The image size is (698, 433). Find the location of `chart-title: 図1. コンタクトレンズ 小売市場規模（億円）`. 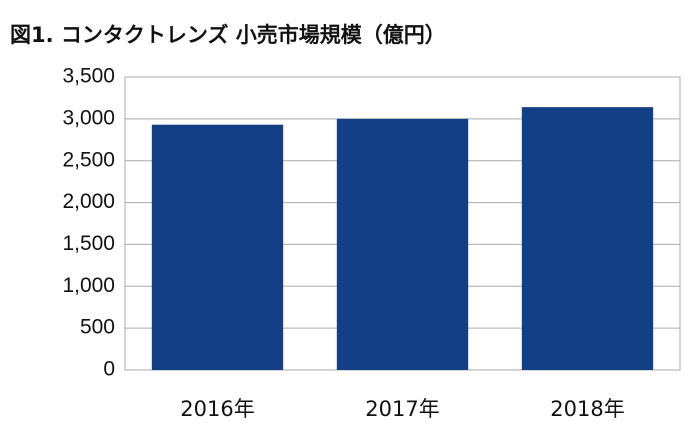

chart-title: 図1. コンタクトレンズ 小売市場規模（億円） is located at coordinates (228, 35).